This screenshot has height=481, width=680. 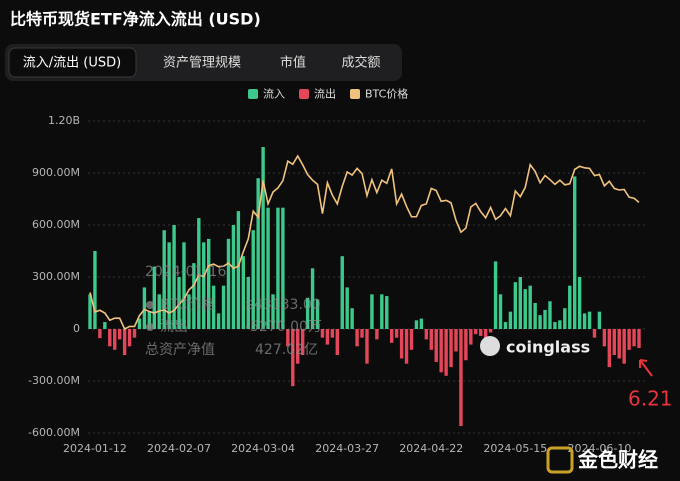 What do you see at coordinates (360, 63) in the screenshot?
I see `tab: 成交额` at bounding box center [360, 63].